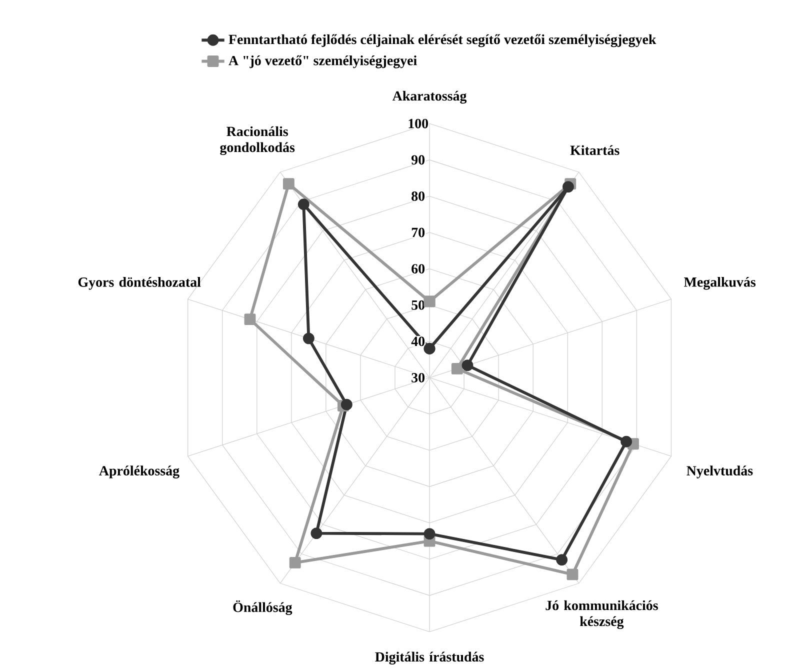 This screenshot has width=794, height=669. What do you see at coordinates (262, 608) in the screenshot?
I see `spoke-label: Önállóság` at bounding box center [262, 608].